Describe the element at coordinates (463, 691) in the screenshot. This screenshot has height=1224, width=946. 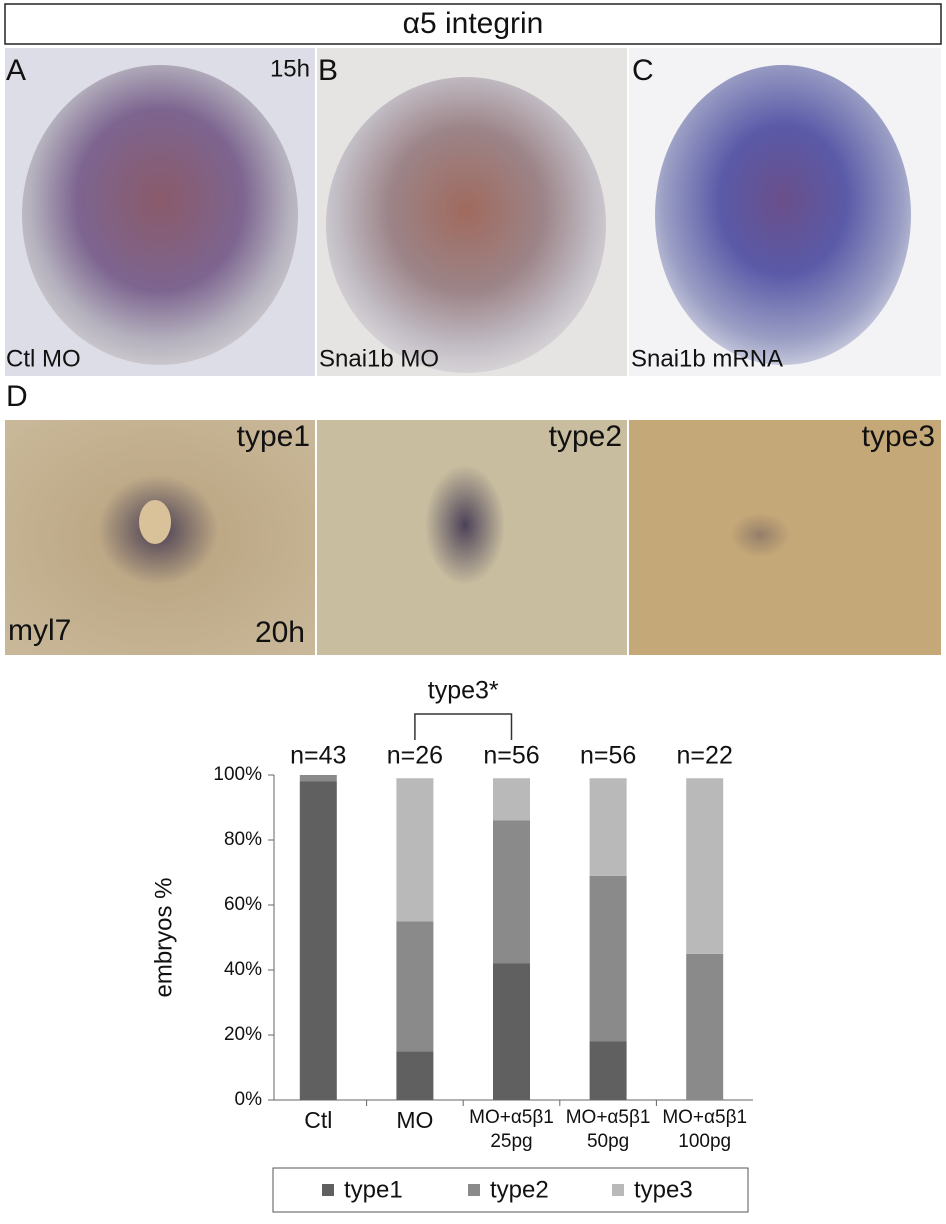
I see `bracket-label: type3*` at that location.